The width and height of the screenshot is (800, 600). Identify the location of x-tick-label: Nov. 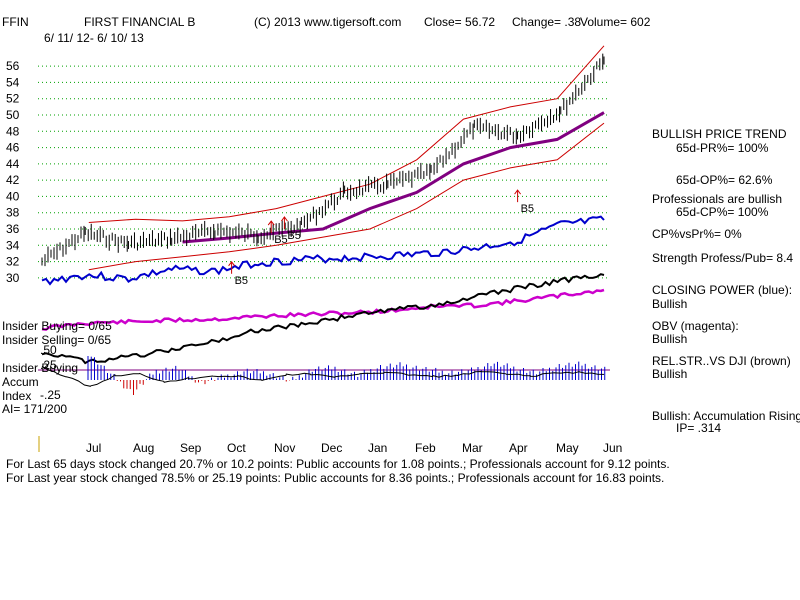
(284, 448).